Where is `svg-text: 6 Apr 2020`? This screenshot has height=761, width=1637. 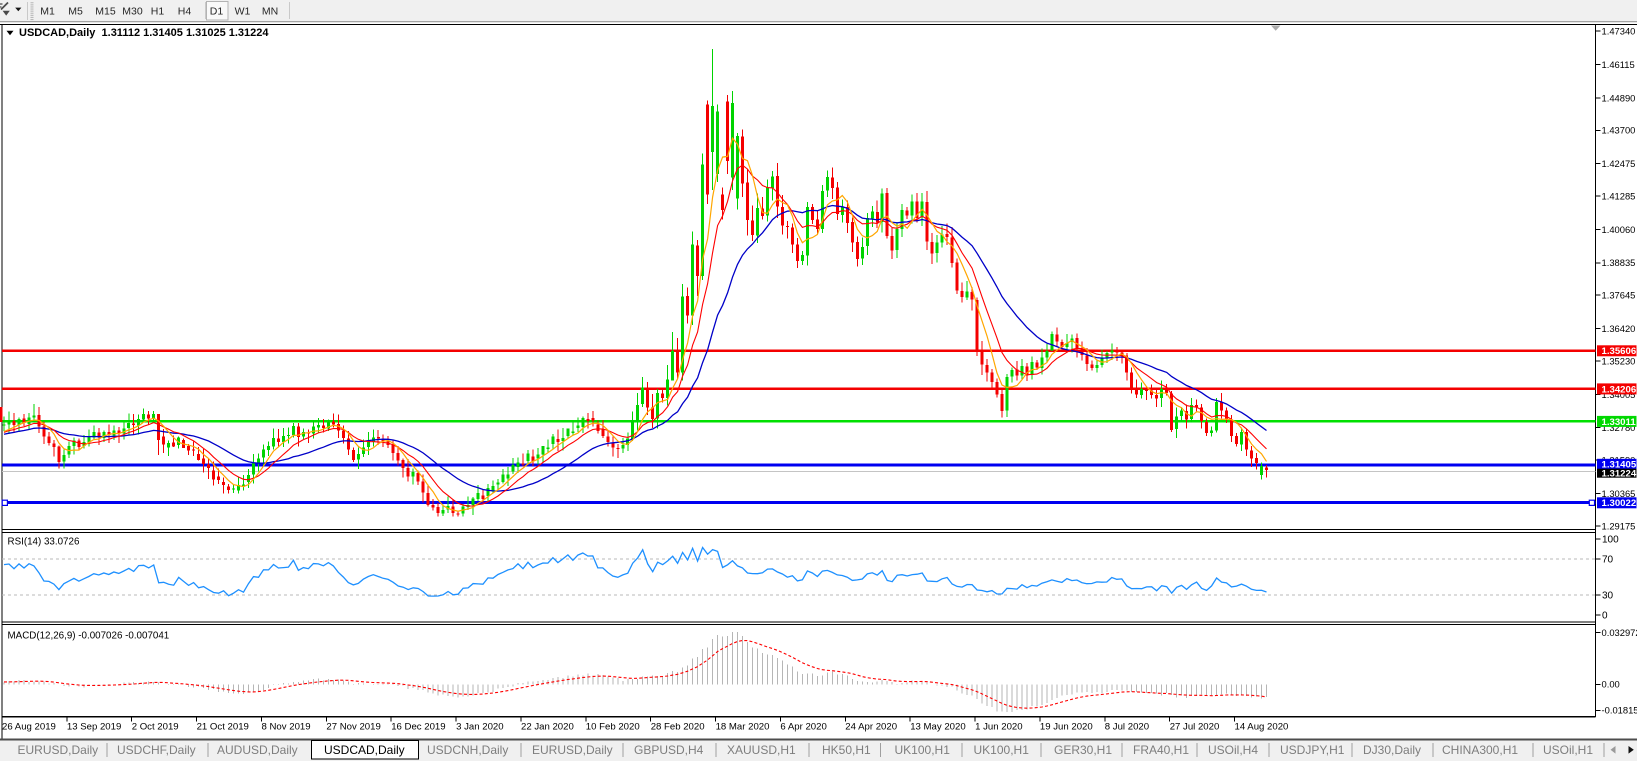
svg-text: 6 Apr 2020 is located at coordinates (803, 726).